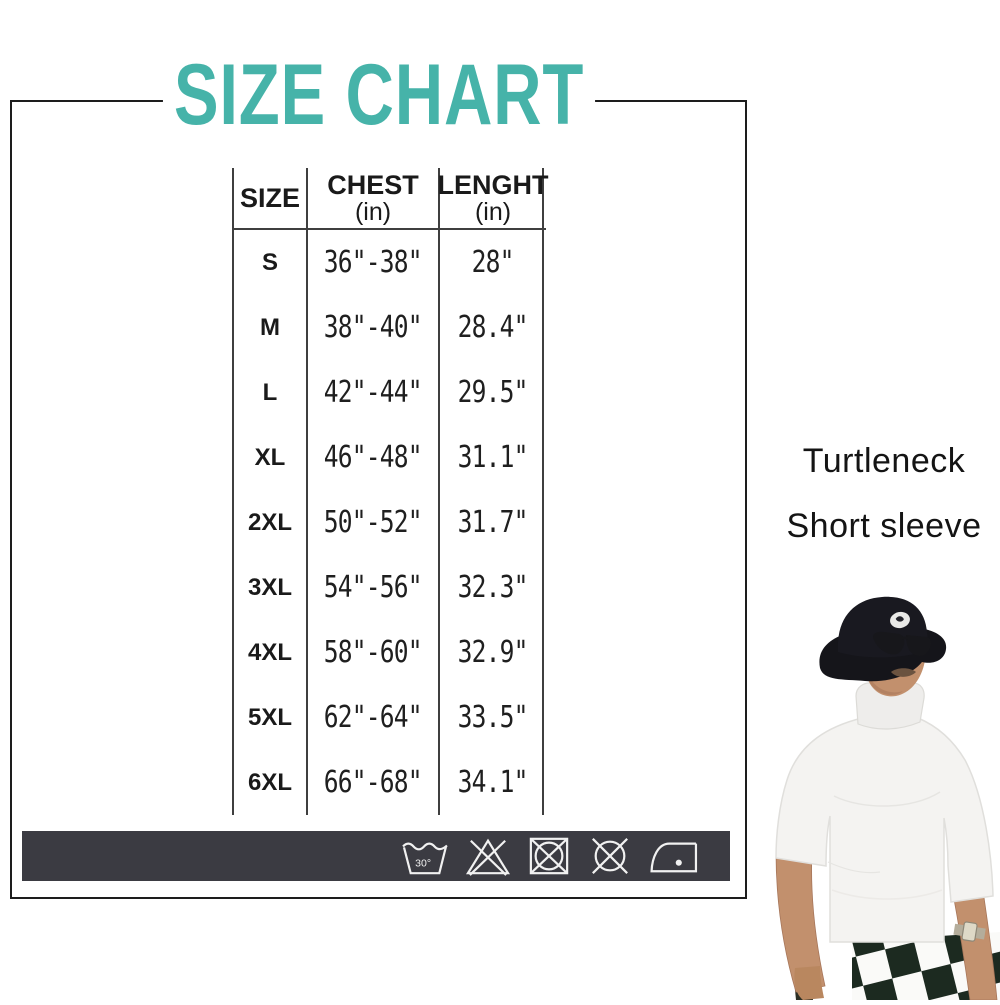 This screenshot has height=1005, width=1000. Describe the element at coordinates (270, 327) in the screenshot. I see `size-label: M` at that location.